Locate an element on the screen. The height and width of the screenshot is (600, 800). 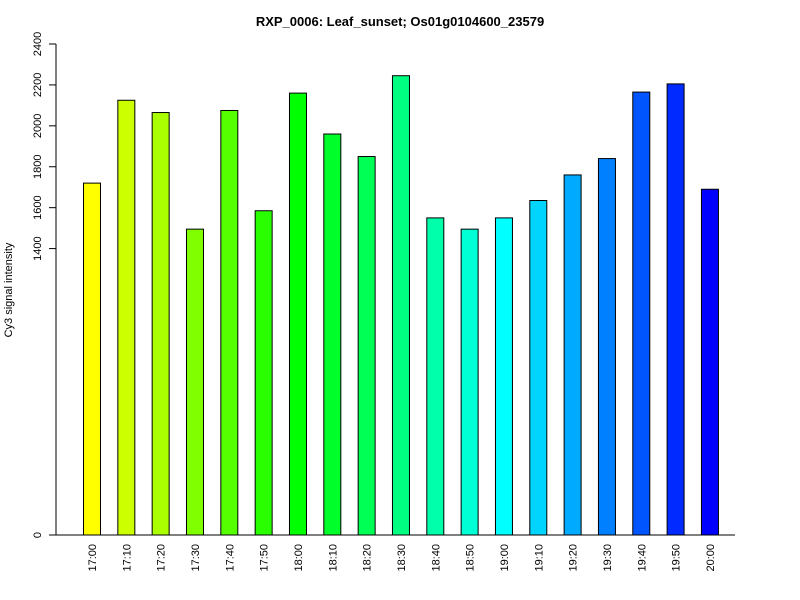
x-tick-label: 19:20 is located at coordinates (574, 558).